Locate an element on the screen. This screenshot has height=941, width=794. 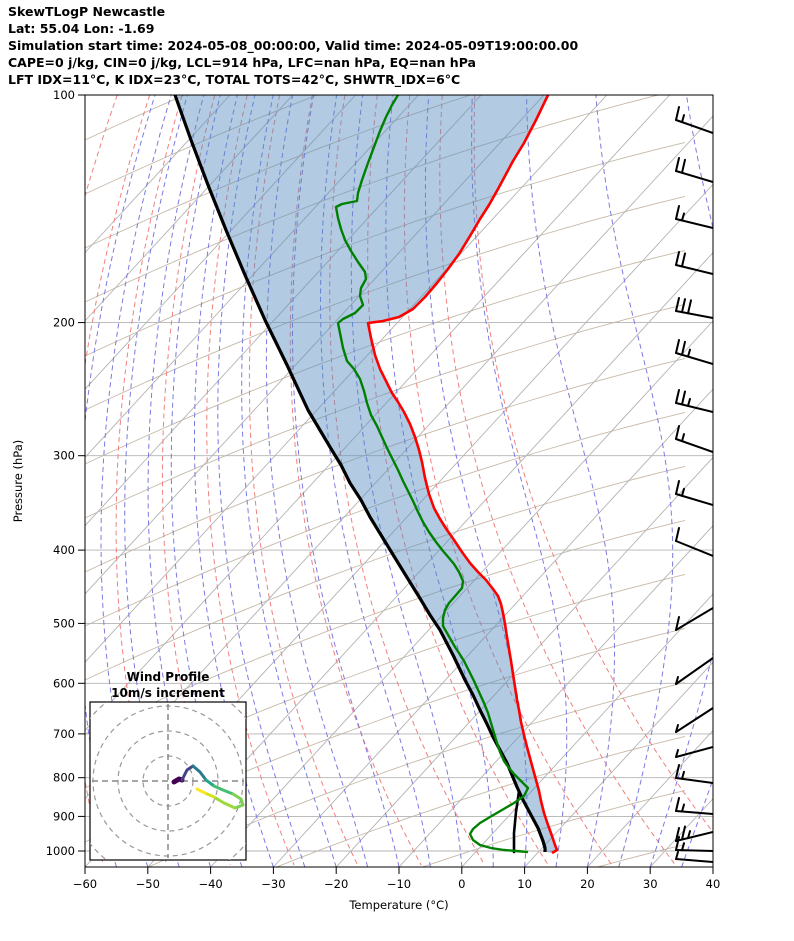
latlon-line: Lat: 55.04 Lon: -1.69 is located at coordinates (81, 28).